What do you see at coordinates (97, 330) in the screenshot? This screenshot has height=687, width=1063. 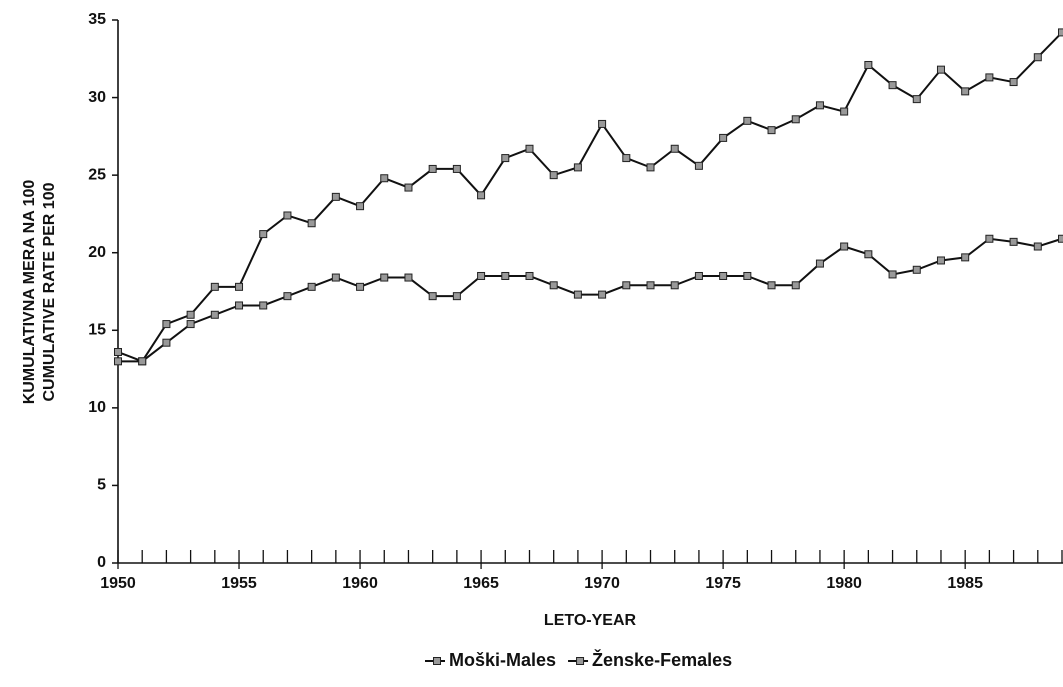 I see `y-tick-label: 15` at bounding box center [97, 330].